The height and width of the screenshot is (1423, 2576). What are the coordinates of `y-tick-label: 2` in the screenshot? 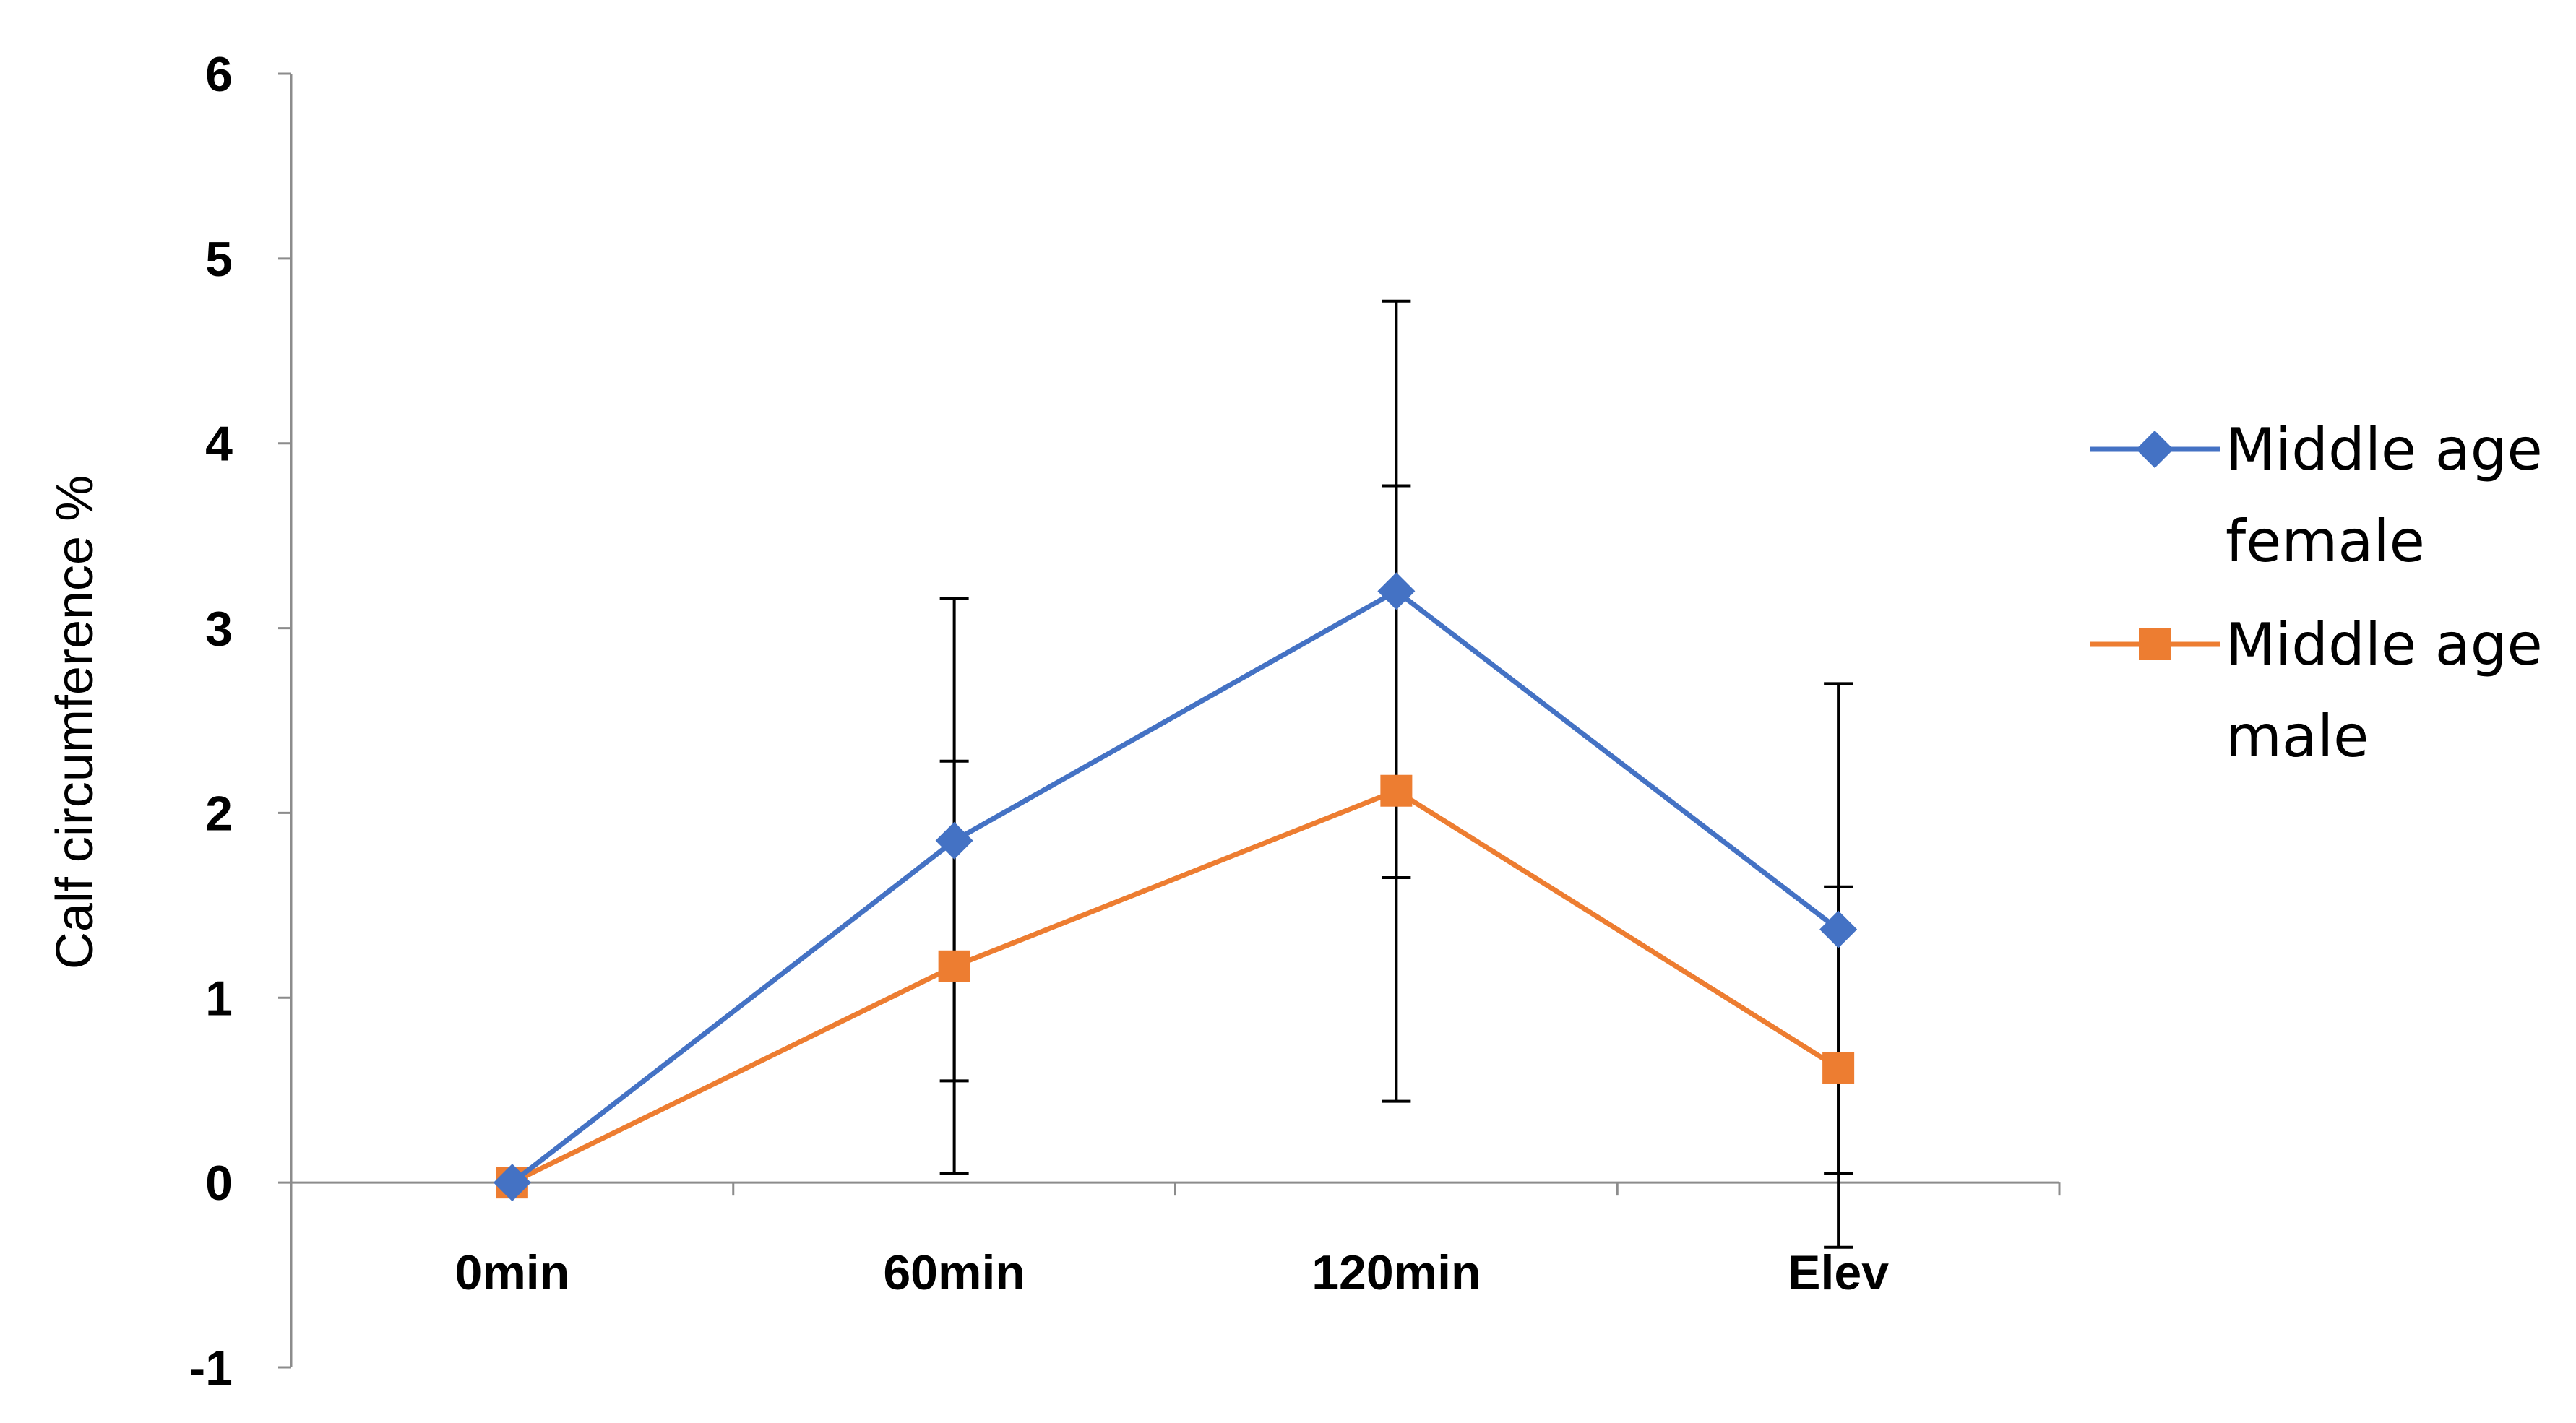 It's located at (219, 813).